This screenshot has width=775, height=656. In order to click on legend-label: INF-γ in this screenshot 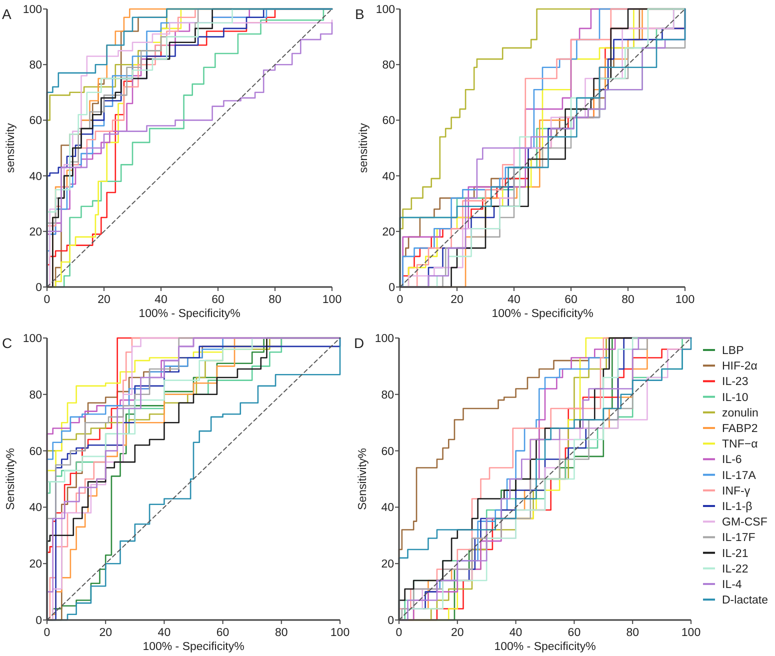, I will do `click(736, 491)`.